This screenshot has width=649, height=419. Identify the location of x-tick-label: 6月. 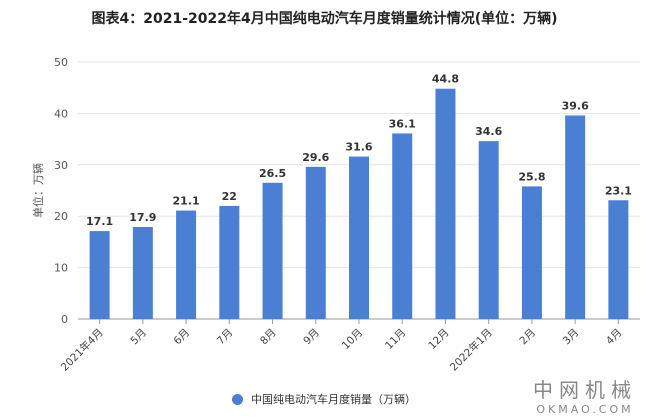
(182, 337).